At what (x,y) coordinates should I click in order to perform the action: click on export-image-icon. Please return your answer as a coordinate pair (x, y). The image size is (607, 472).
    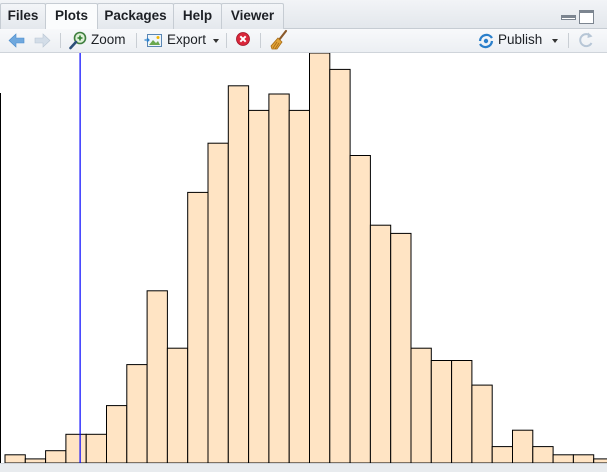
    Looking at the image, I should click on (153, 40).